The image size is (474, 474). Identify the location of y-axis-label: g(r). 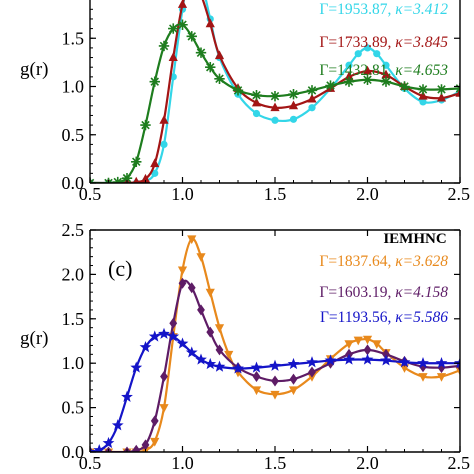
(34, 69).